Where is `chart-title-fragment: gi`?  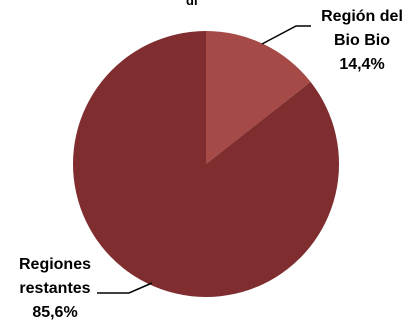 chart-title-fragment: gi is located at coordinates (206, 2).